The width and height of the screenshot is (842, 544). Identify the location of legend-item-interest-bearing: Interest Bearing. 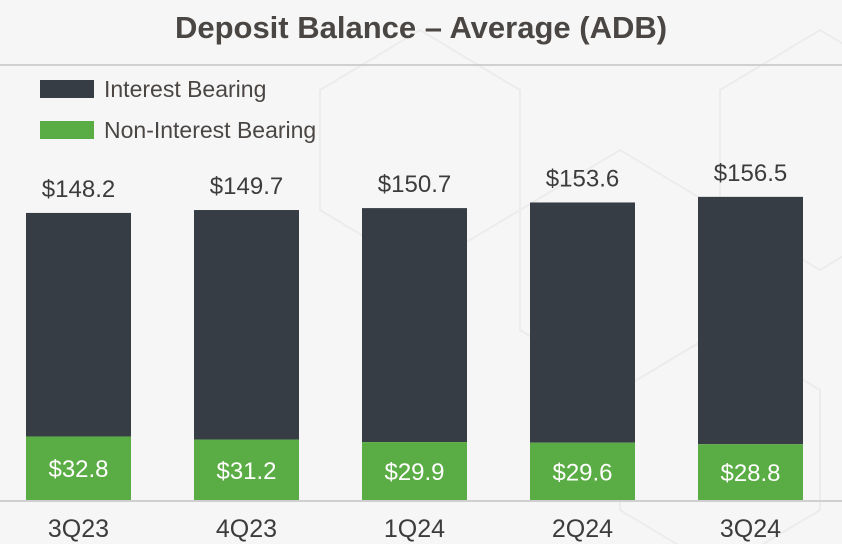
(153, 89).